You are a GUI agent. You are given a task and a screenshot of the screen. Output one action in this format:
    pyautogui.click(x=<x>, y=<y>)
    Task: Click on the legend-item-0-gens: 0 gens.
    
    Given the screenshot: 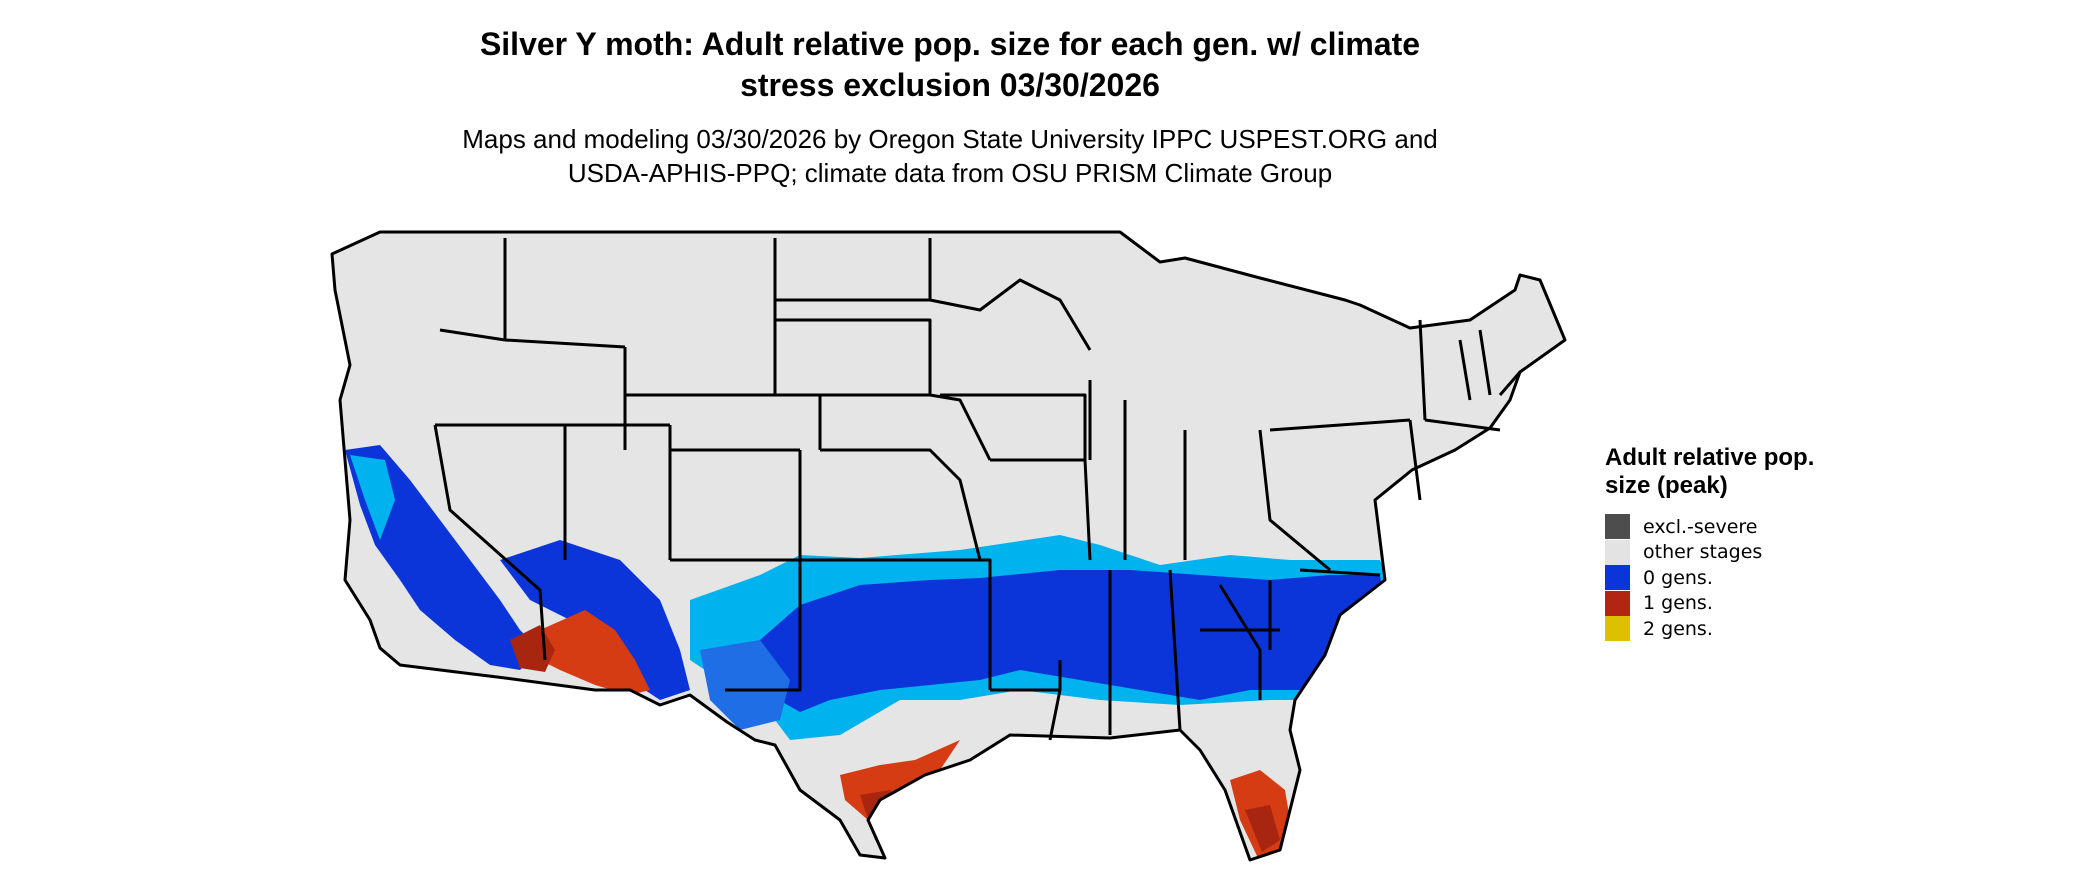 What is the action you would take?
    pyautogui.click(x=1715, y=578)
    